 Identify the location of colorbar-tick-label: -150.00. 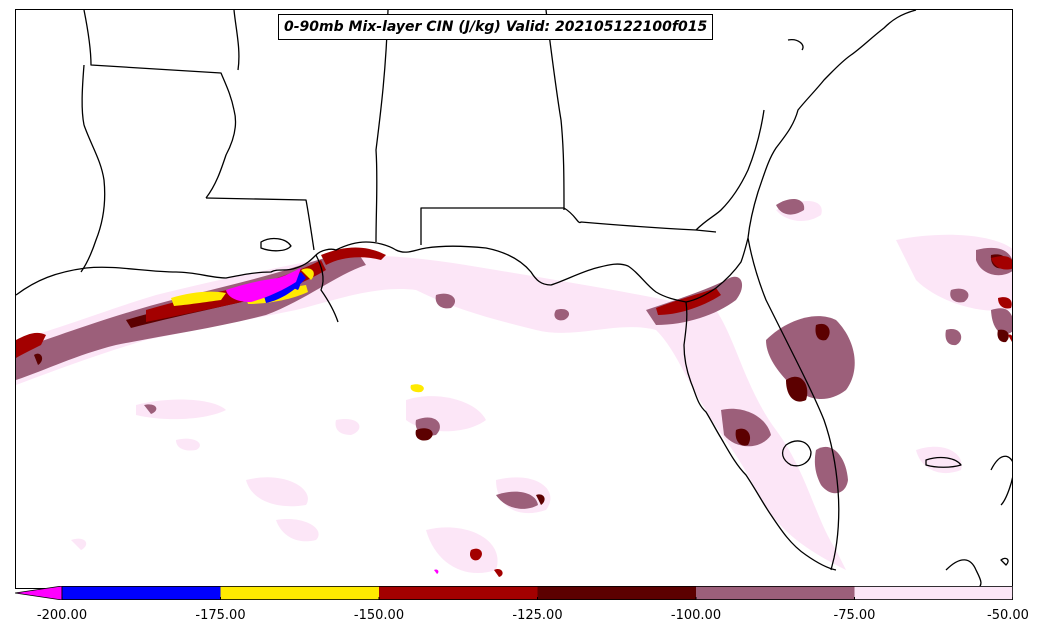
(379, 615).